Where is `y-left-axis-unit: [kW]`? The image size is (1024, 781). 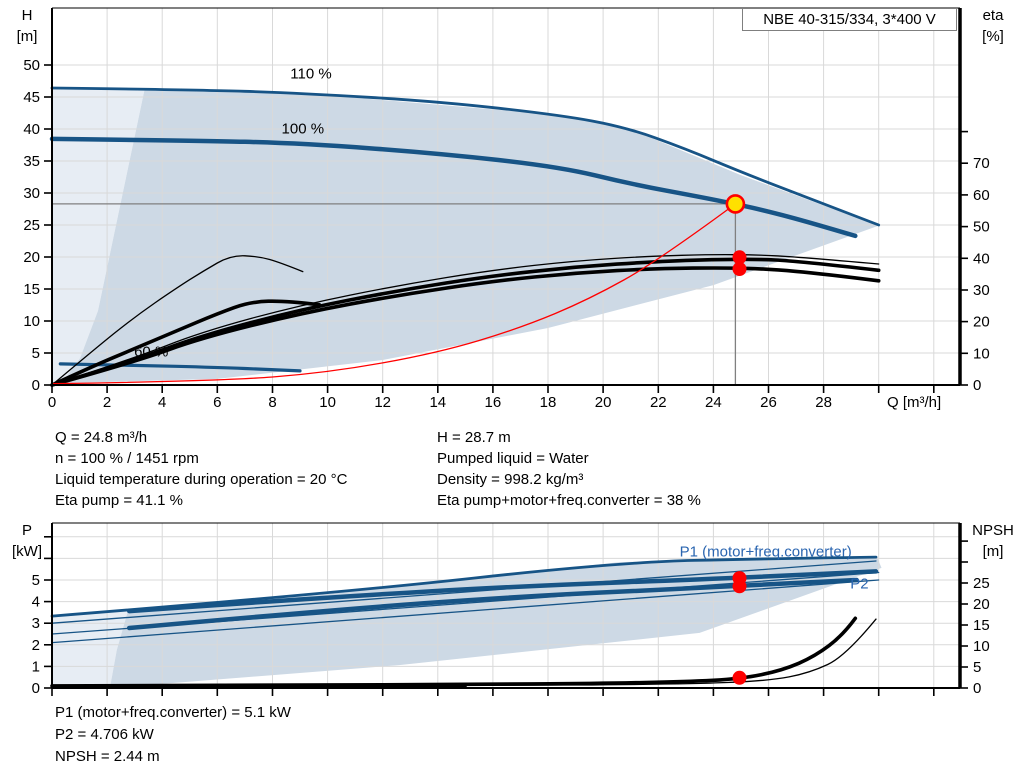
y-left-axis-unit: [kW] is located at coordinates (27, 551).